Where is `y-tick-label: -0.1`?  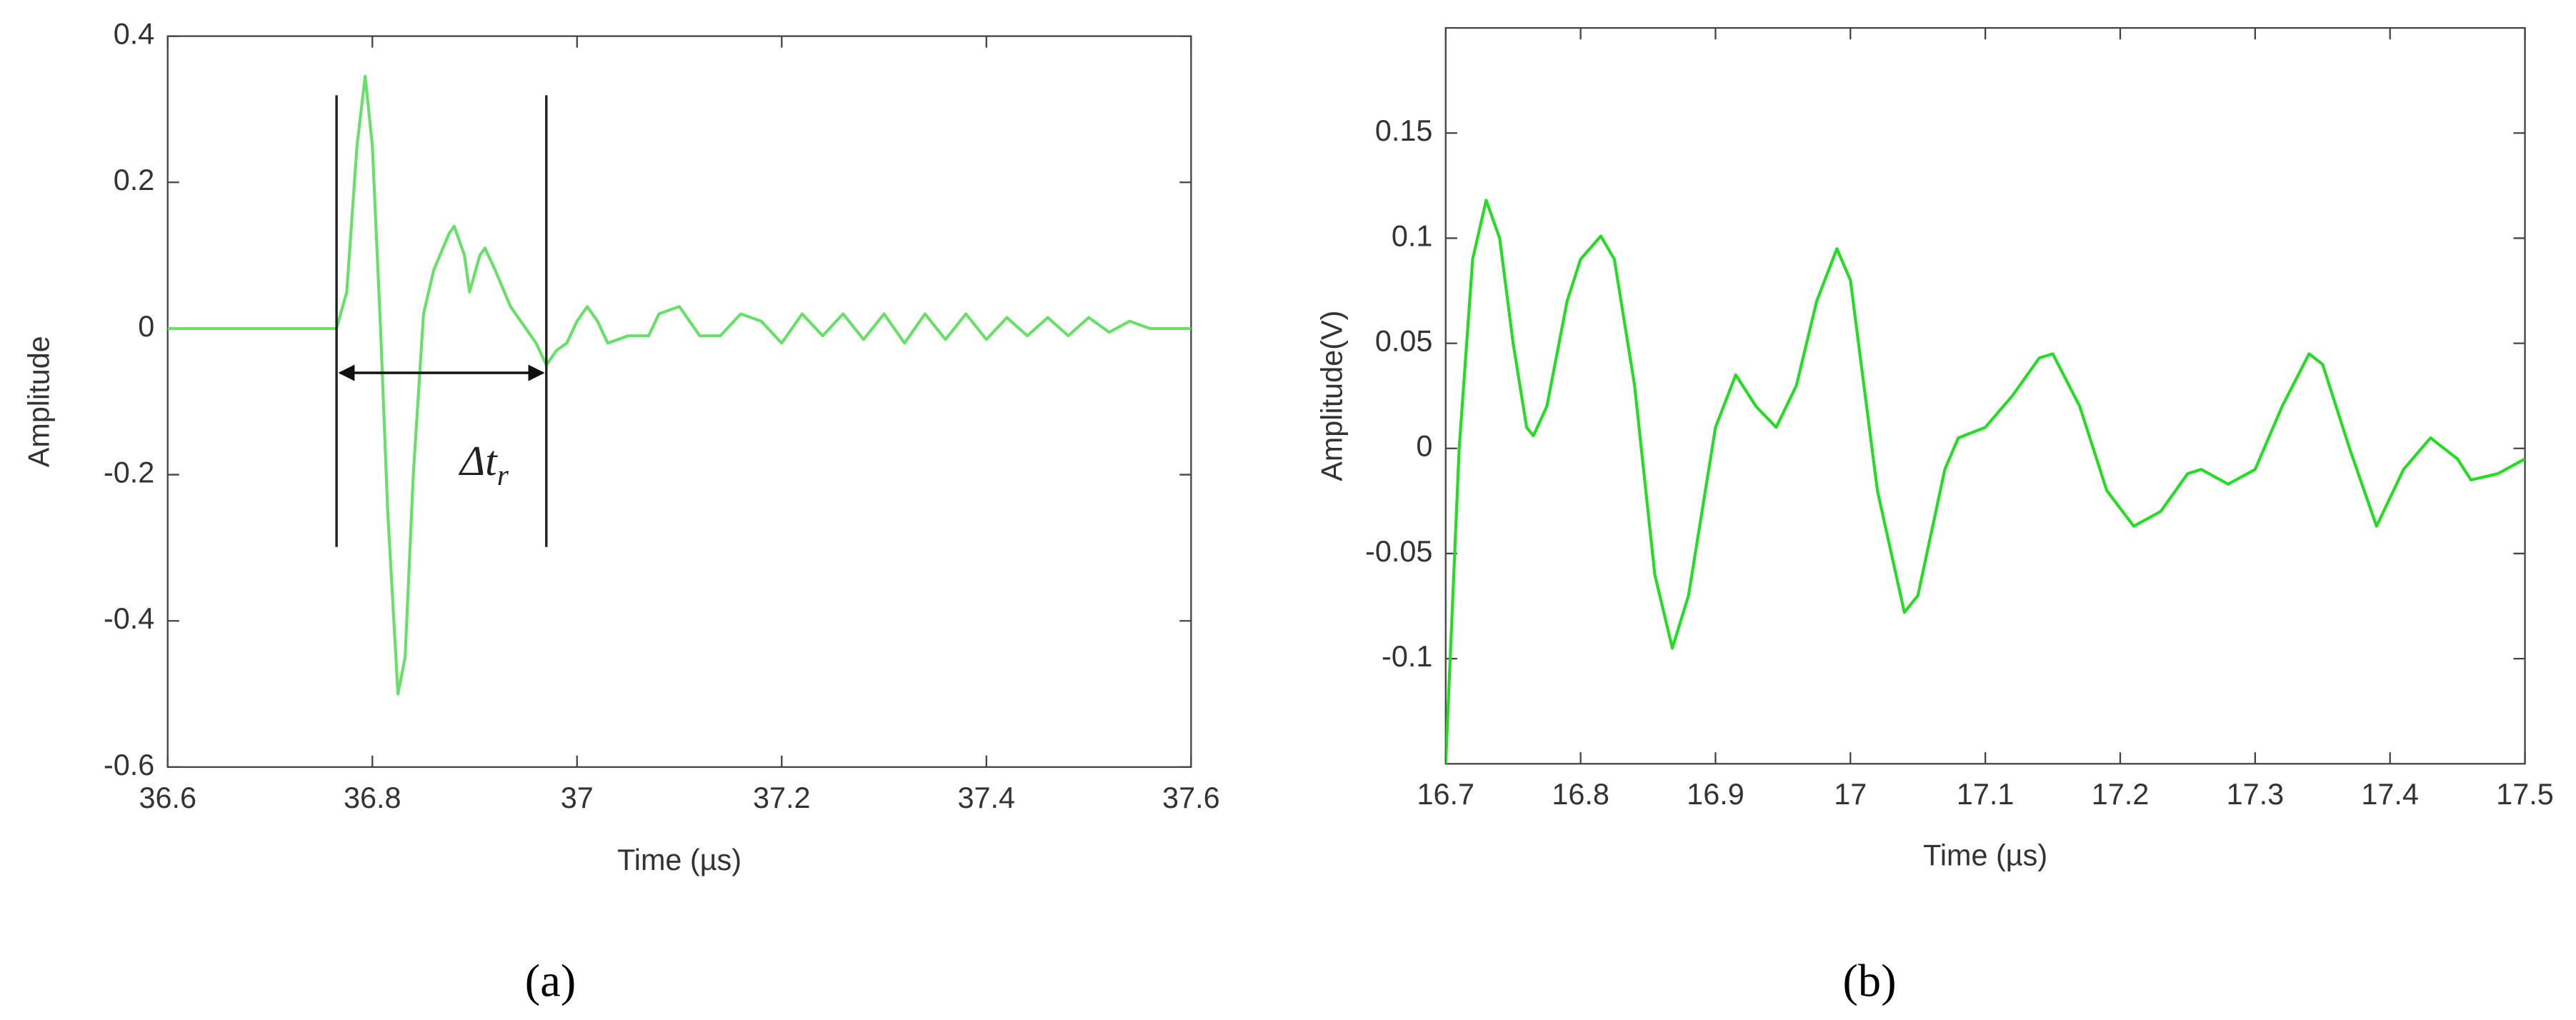
y-tick-label: -0.1 is located at coordinates (1407, 656).